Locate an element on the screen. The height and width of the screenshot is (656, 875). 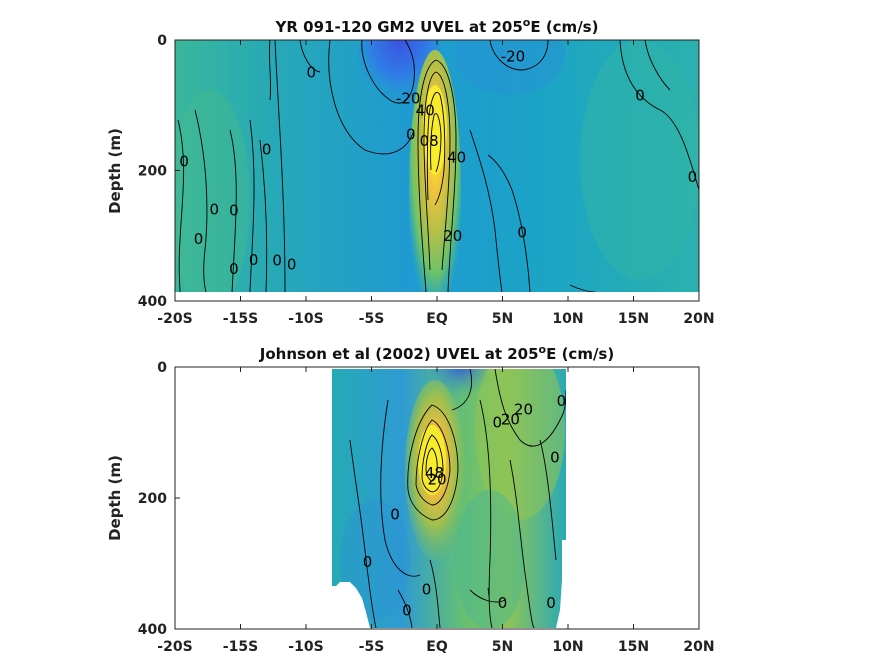
chart-title-1-degree: o is located at coordinates (527, 22).